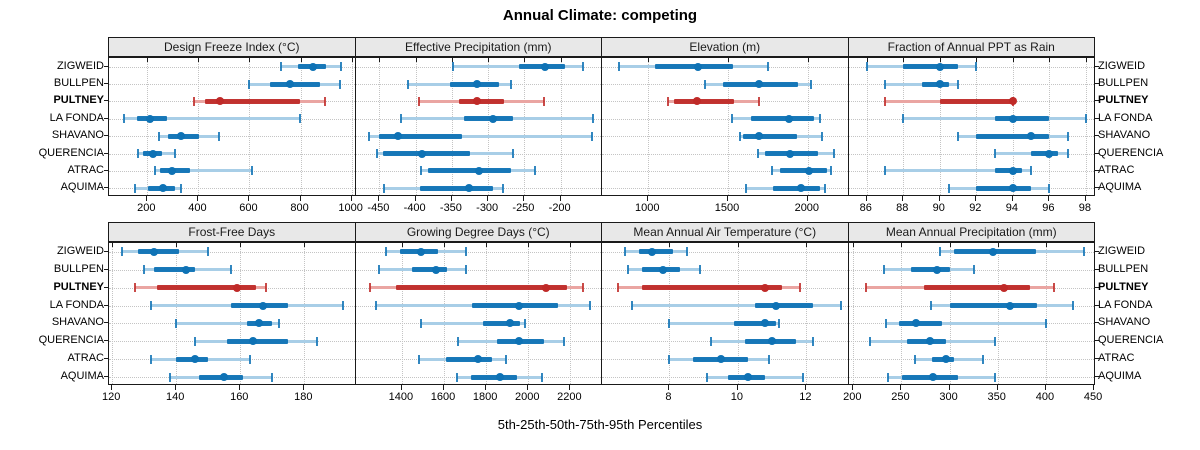 The image size is (1200, 450). Describe the element at coordinates (76, 304) in the screenshot. I see `site-label-left: LA FONDA` at that location.